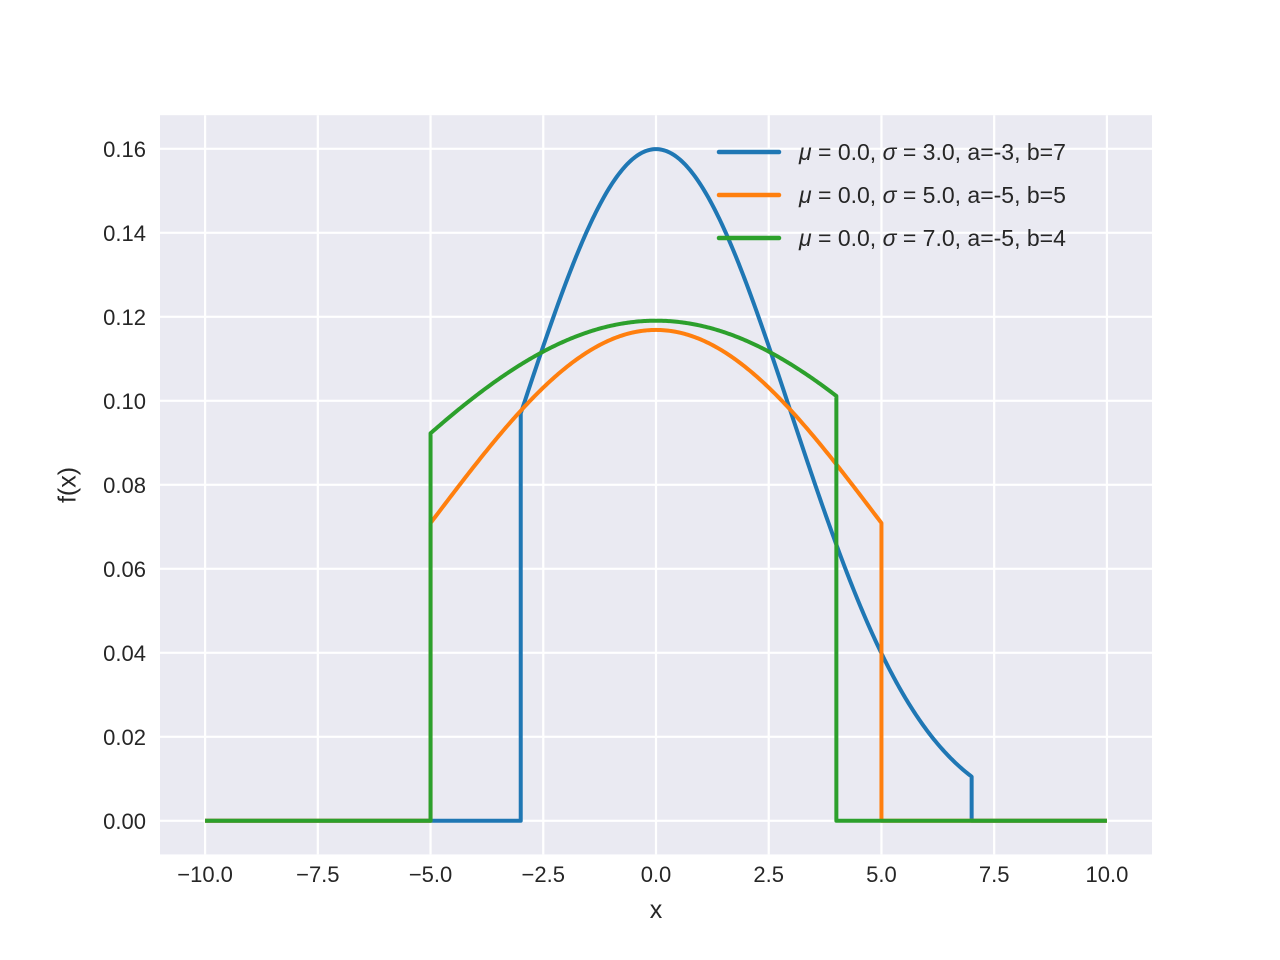 Image resolution: width=1280 pixels, height=960 pixels. I want to click on y-tick-label: 0.12, so click(124, 317).